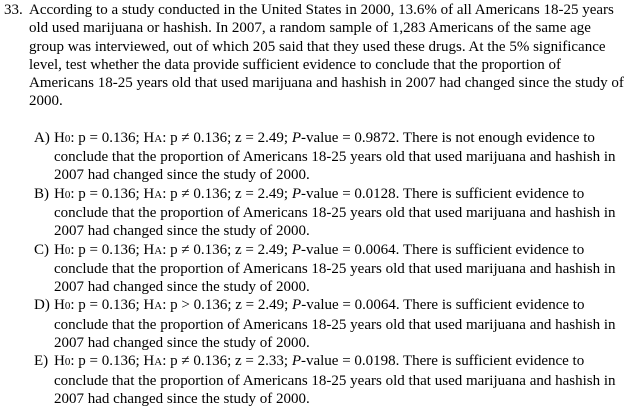  I want to click on z-statistic: z = 2.33;, so click(263, 361).